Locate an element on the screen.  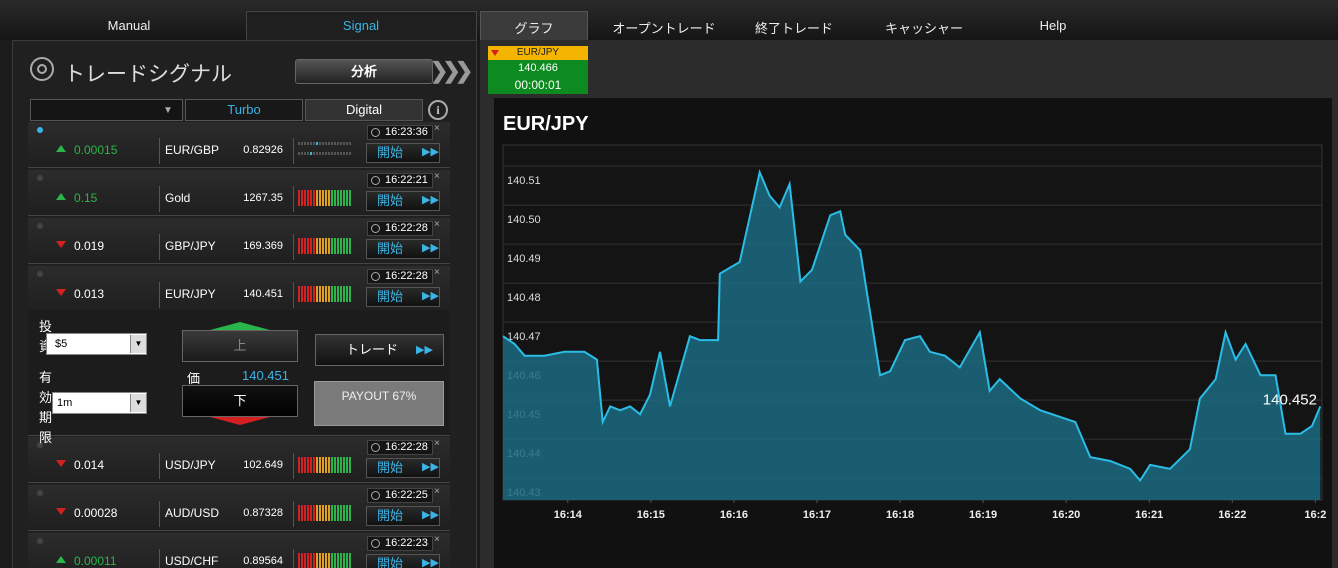
signal-change: 0.00015 is located at coordinates (96, 150).